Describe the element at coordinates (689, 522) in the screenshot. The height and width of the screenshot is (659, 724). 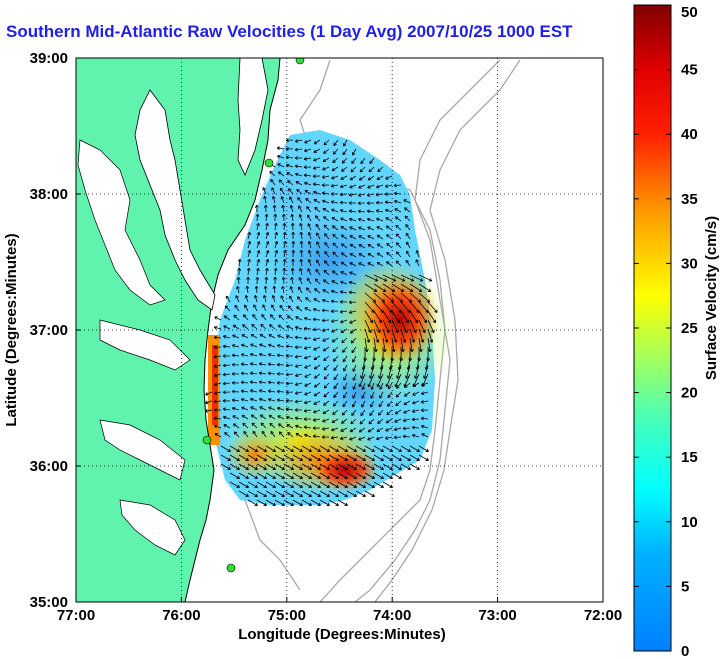
I see `colorbar-tick-label: 10` at that location.